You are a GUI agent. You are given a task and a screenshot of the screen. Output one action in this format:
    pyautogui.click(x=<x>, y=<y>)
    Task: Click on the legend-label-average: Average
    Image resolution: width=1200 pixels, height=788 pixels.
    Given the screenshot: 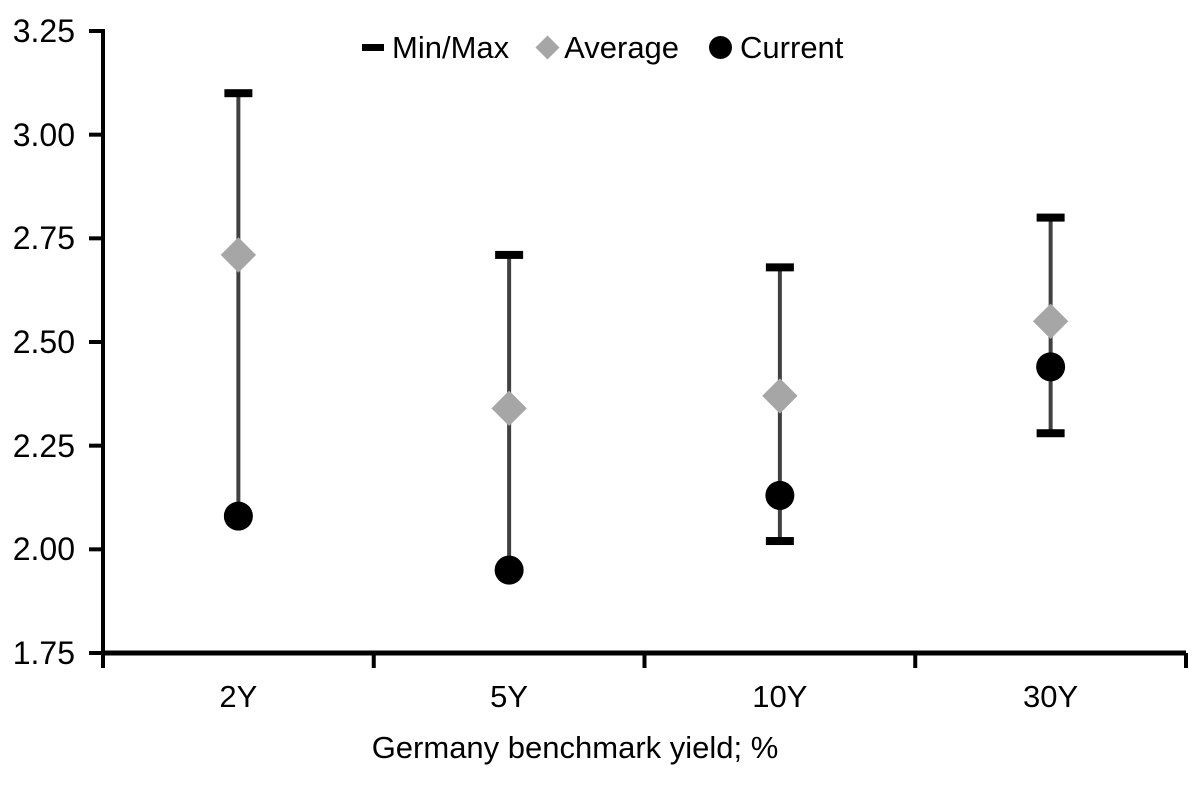 What is the action you would take?
    pyautogui.click(x=622, y=47)
    